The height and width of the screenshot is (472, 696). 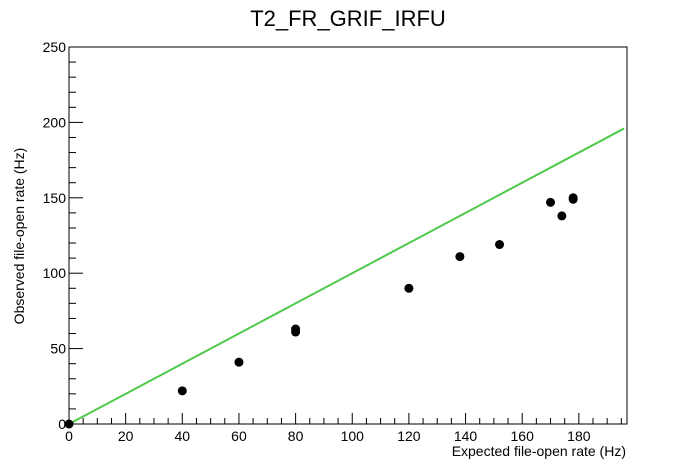 What do you see at coordinates (239, 436) in the screenshot?
I see `x-tick-label: 60` at bounding box center [239, 436].